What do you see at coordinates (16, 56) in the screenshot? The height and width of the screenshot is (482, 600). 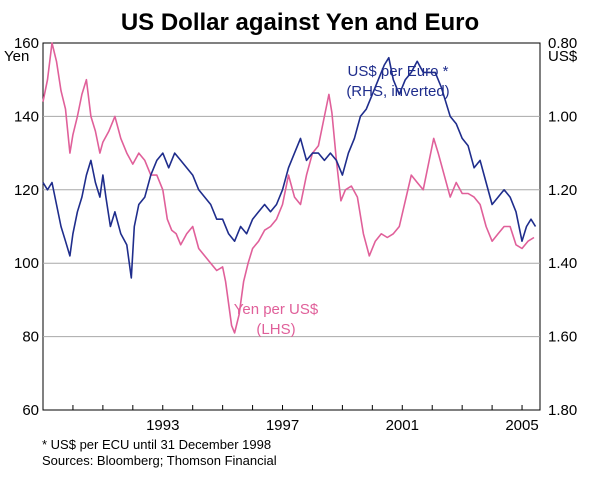 I see `left-axis-unit: Yen` at bounding box center [16, 56].